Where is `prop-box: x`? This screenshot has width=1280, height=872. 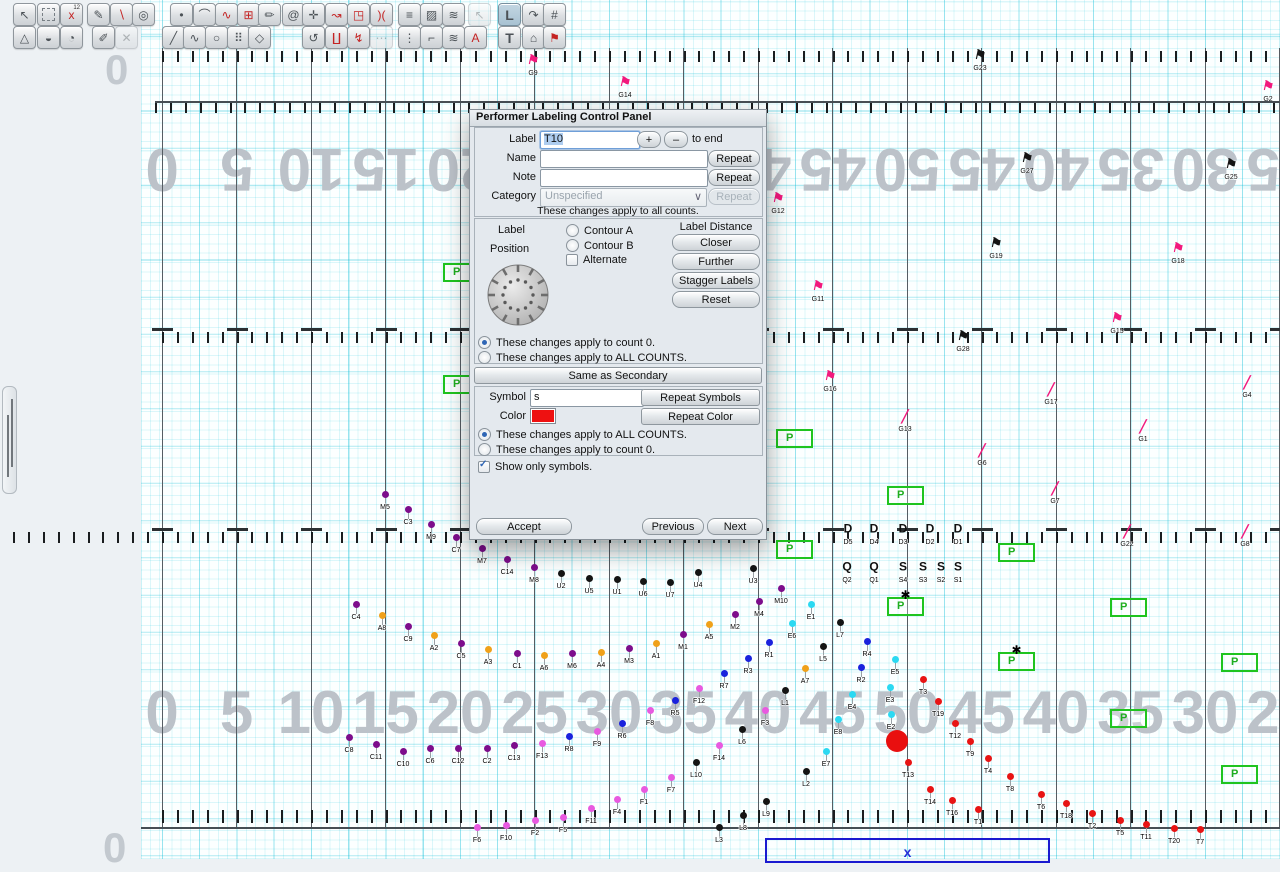 prop-box: x is located at coordinates (907, 850).